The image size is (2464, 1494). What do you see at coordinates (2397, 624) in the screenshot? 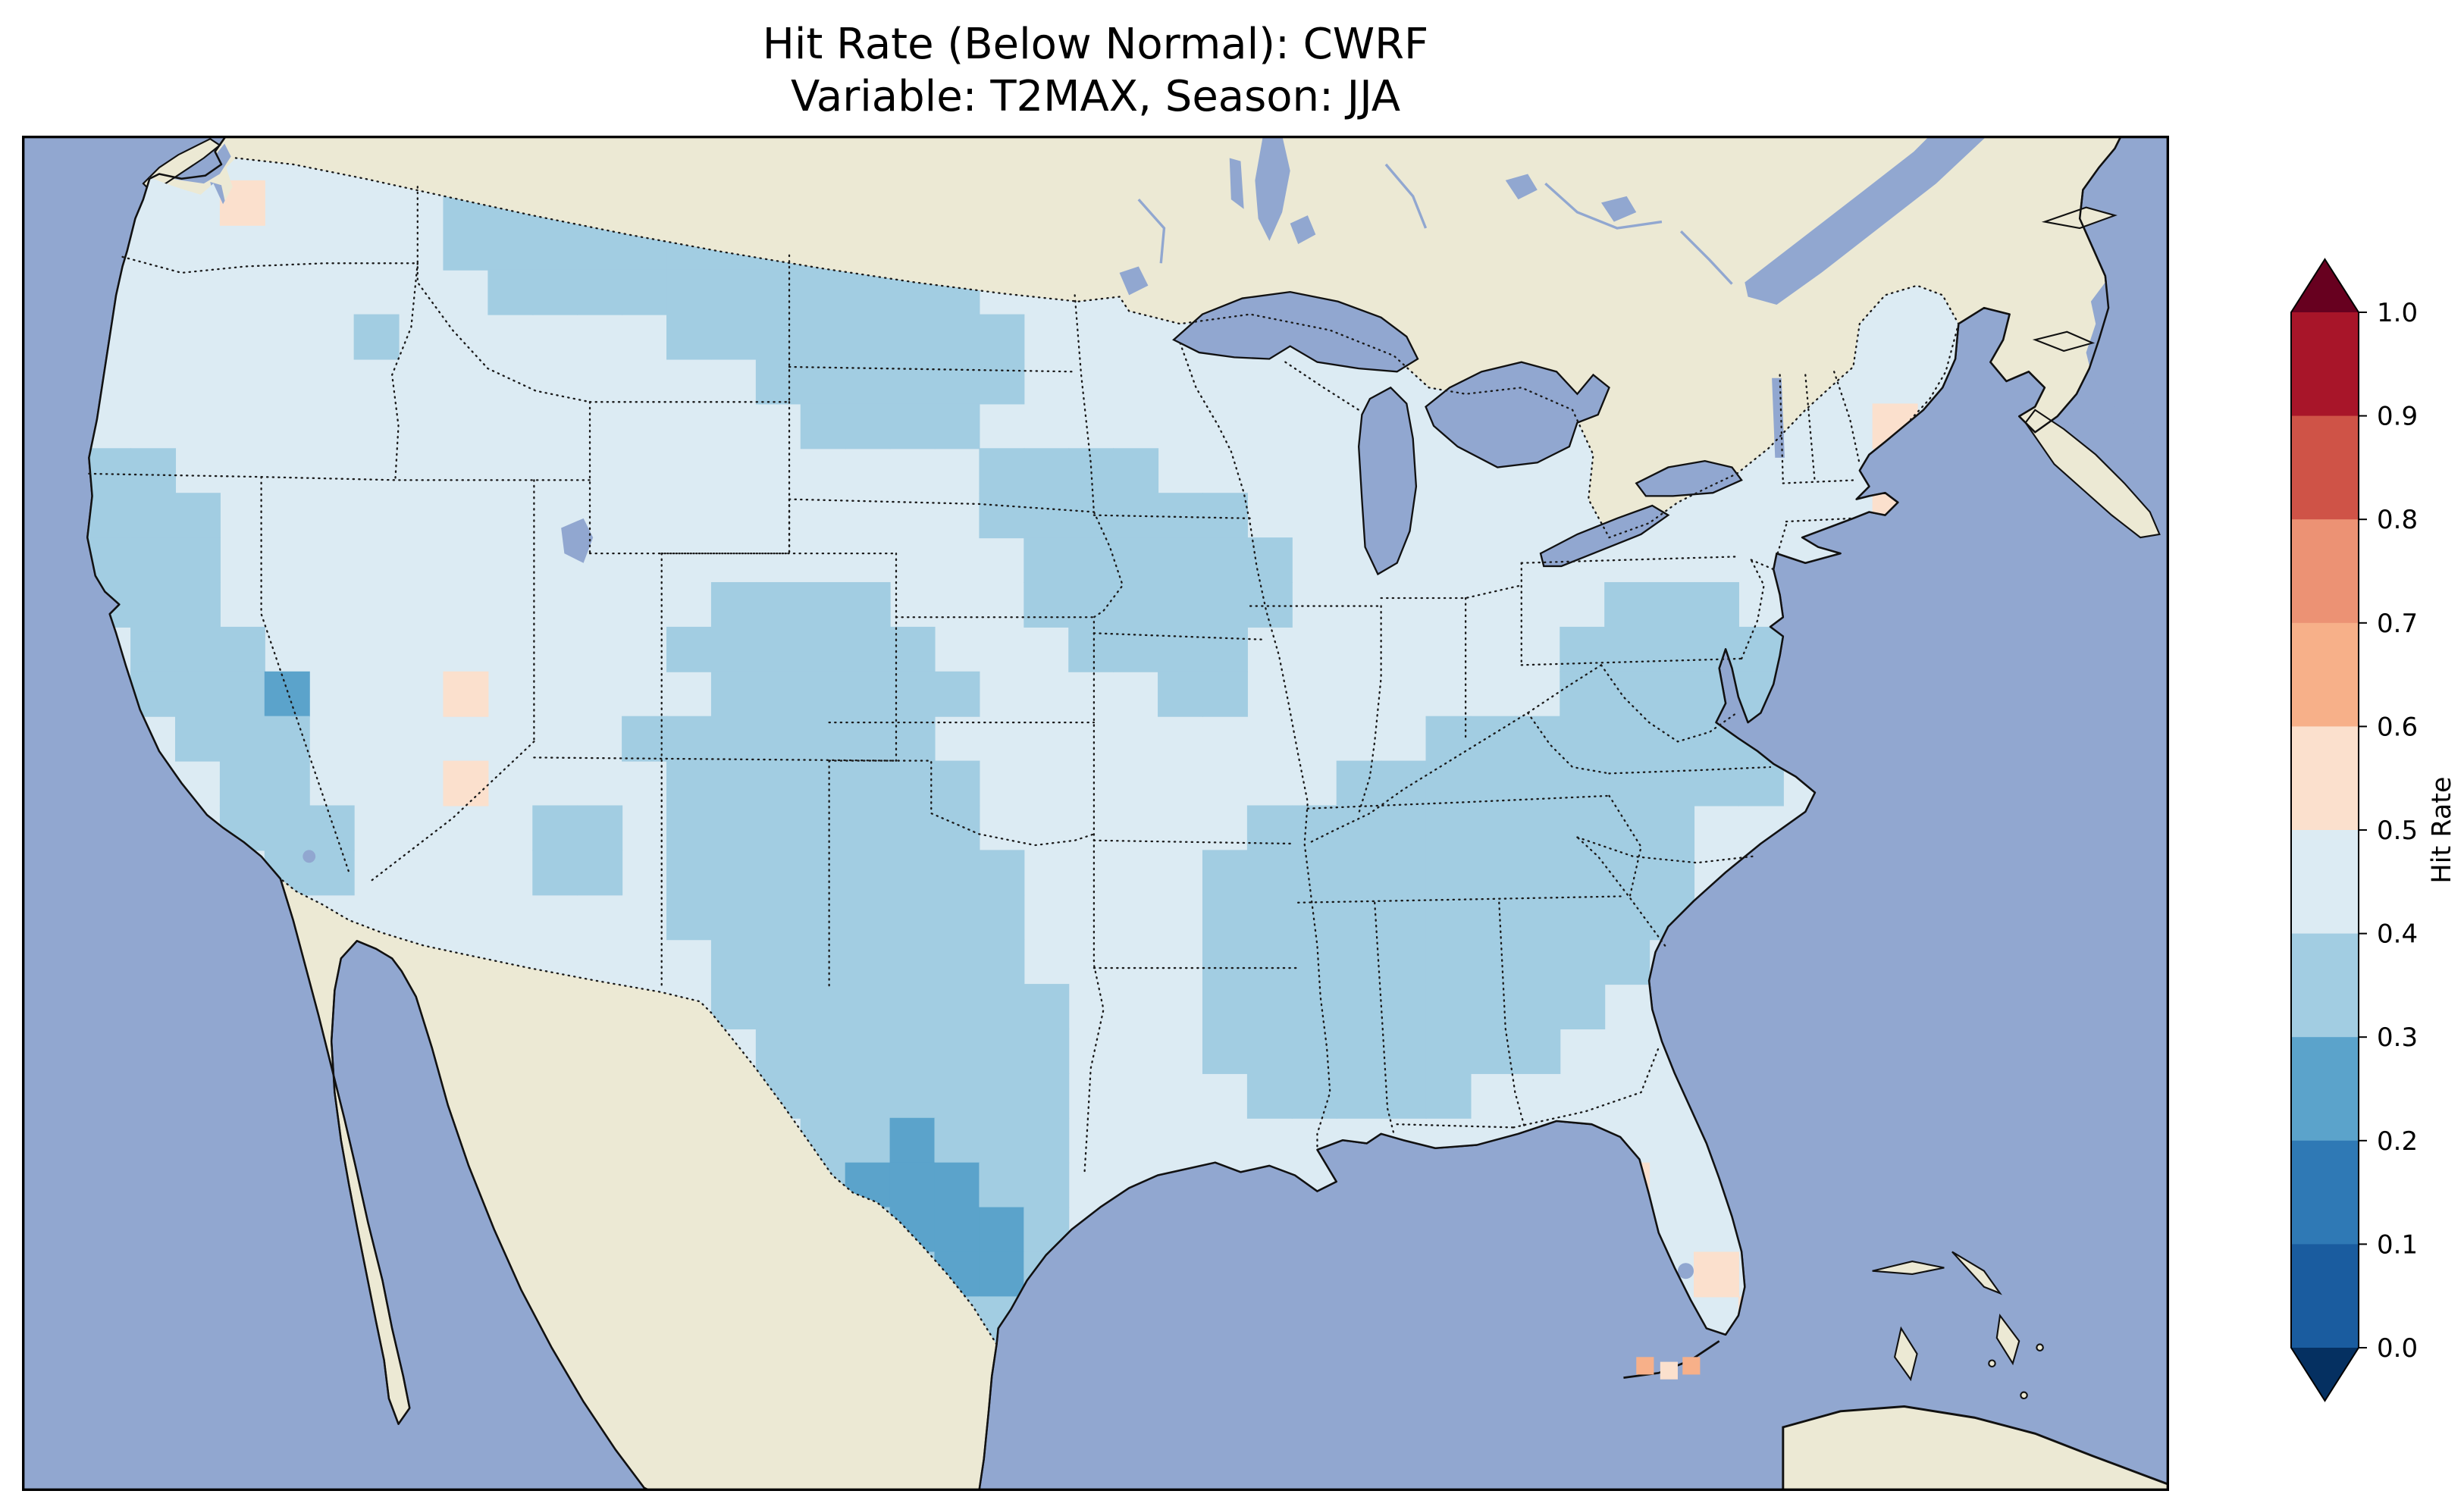
I see `colorbar-tick-label: 0.7` at bounding box center [2397, 624].